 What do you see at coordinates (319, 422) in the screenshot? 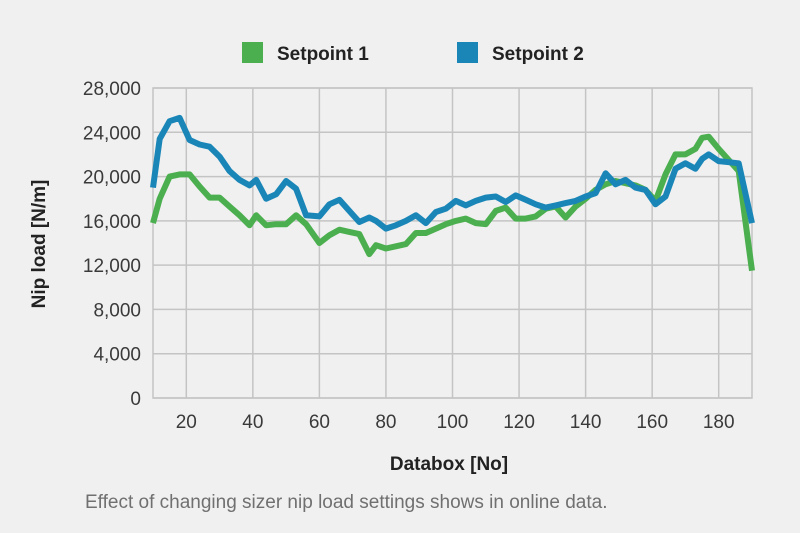
I see `x-tick-label: 60` at bounding box center [319, 422].